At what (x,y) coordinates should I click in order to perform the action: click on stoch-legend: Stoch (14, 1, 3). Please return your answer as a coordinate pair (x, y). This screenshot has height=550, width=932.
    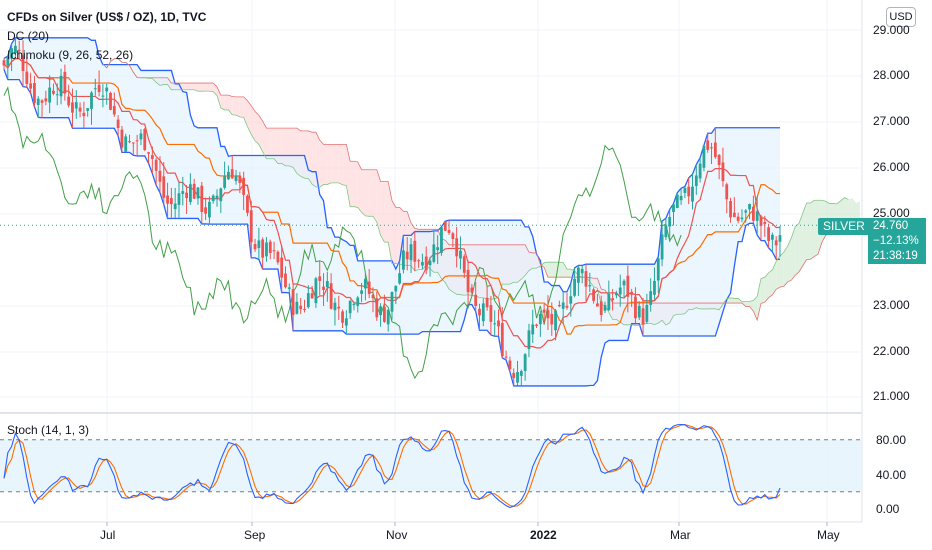
    Looking at the image, I should click on (48, 430).